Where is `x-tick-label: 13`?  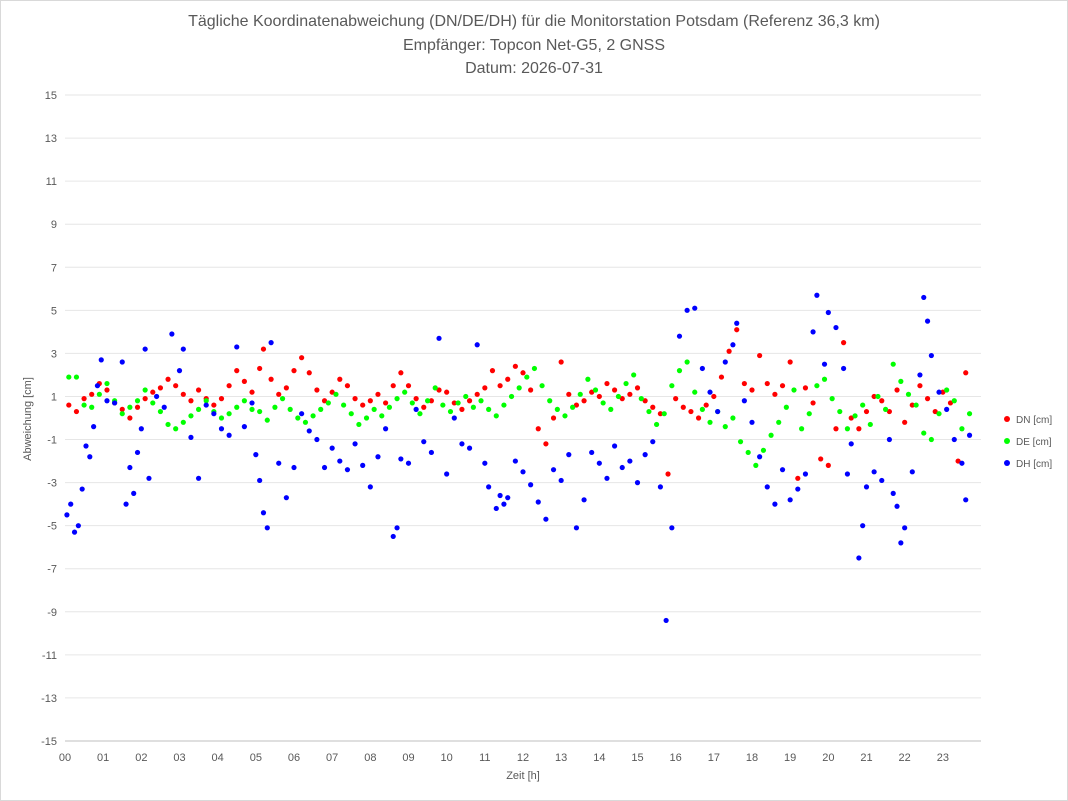
x-tick-label: 13 is located at coordinates (561, 758).